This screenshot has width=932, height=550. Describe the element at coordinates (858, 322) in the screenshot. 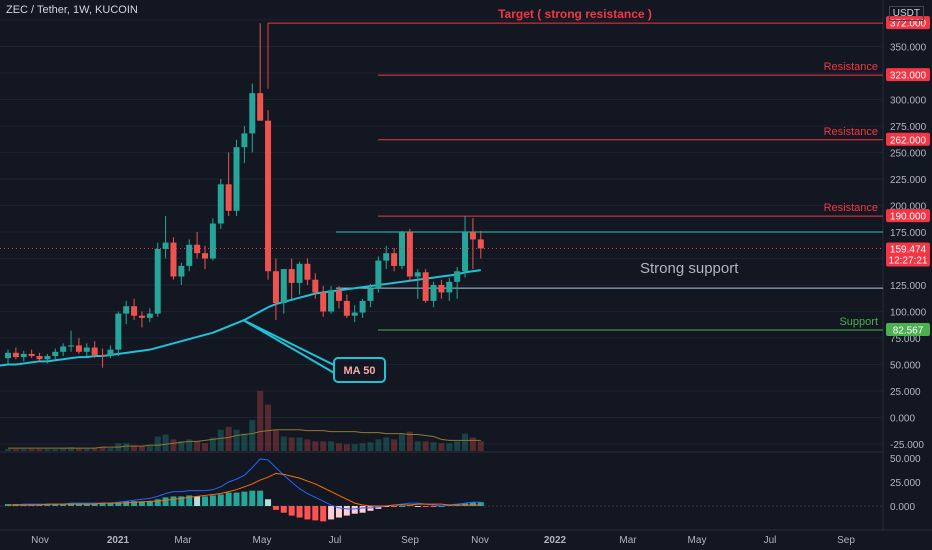

I see `level-label: Support` at that location.